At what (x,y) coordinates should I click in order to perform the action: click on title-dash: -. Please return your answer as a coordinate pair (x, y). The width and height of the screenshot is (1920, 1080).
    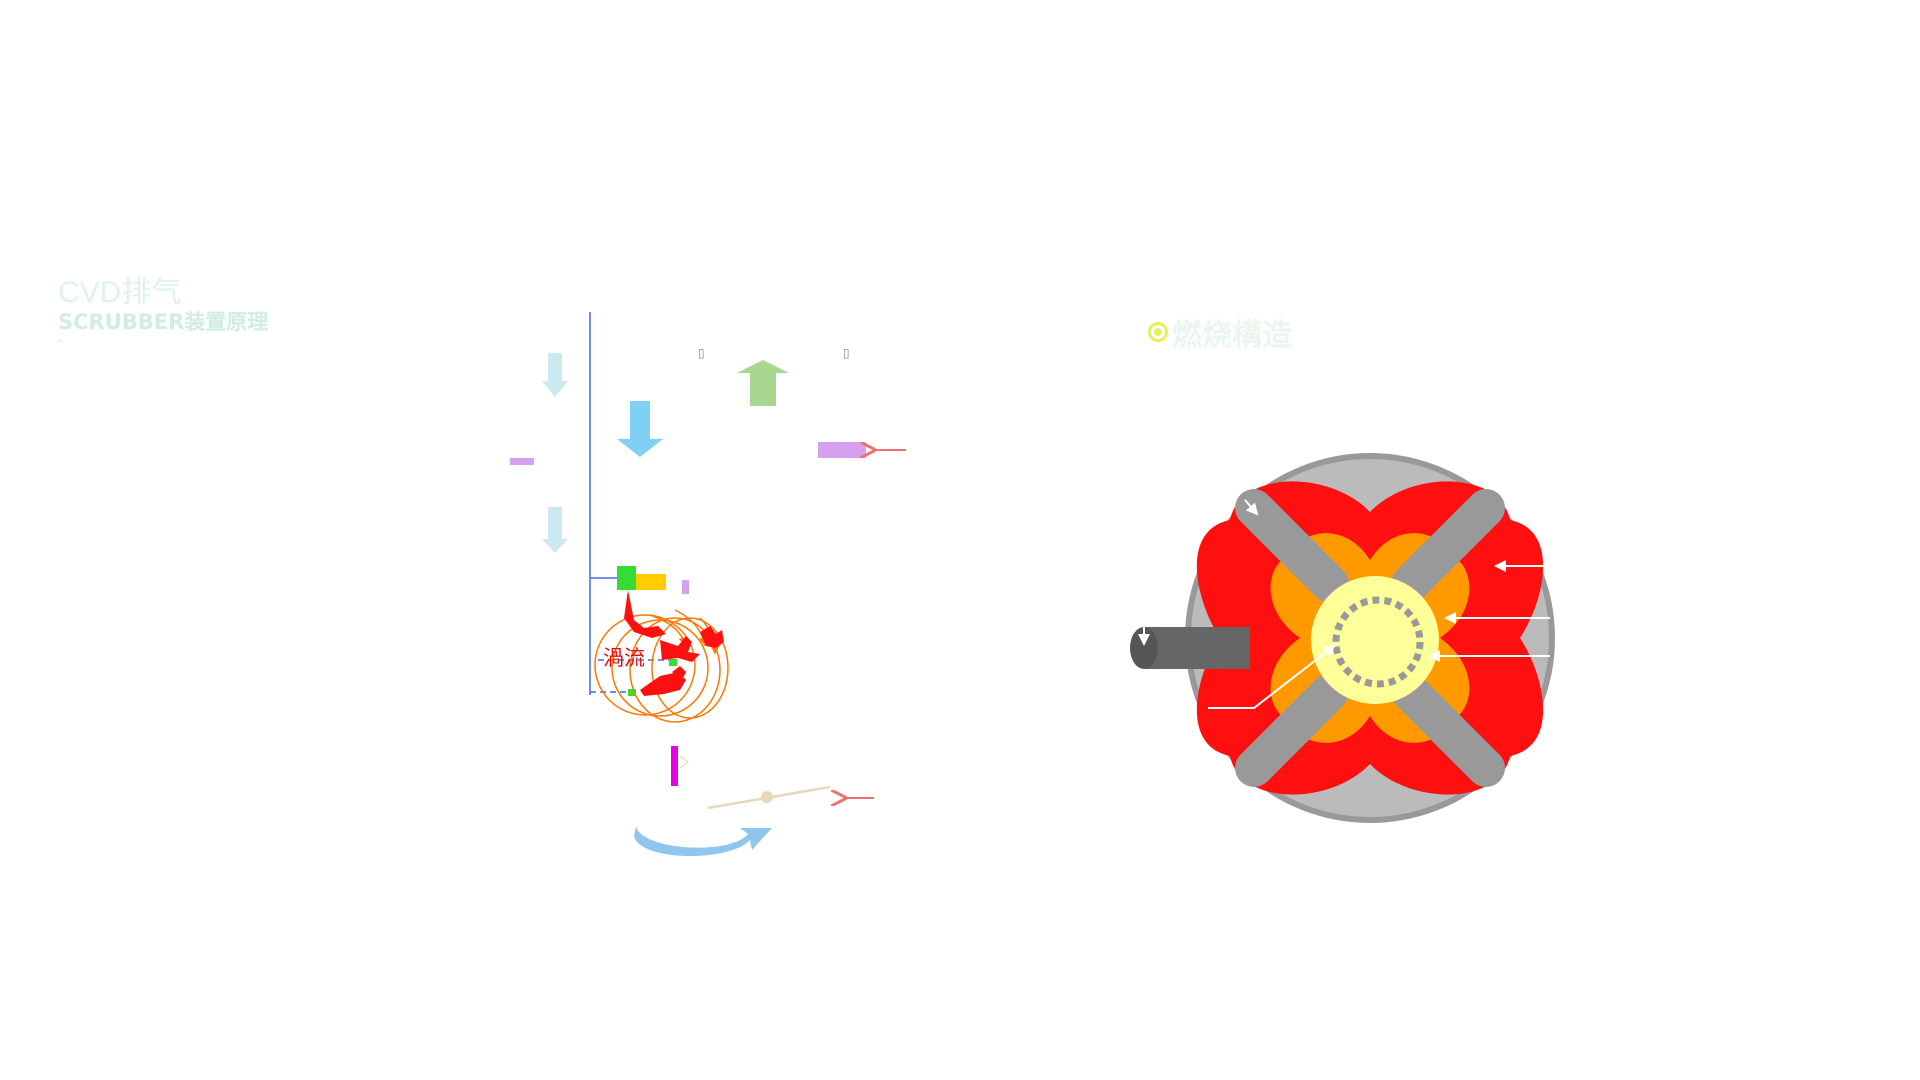
    Looking at the image, I should click on (61, 341).